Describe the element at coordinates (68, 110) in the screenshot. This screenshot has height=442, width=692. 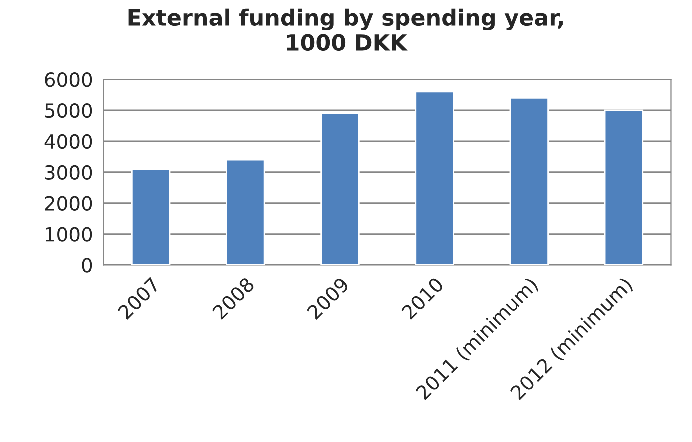
I see `y-tick-label: 5000` at that location.